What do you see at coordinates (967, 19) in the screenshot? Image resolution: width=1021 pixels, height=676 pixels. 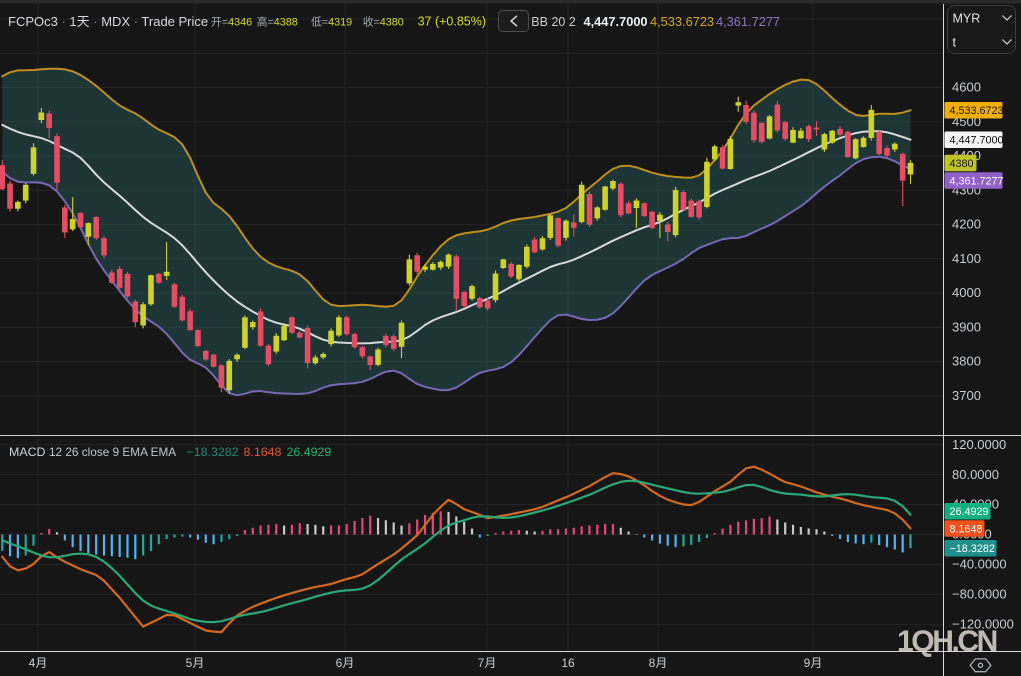 I see `svg-text: MYR` at bounding box center [967, 19].